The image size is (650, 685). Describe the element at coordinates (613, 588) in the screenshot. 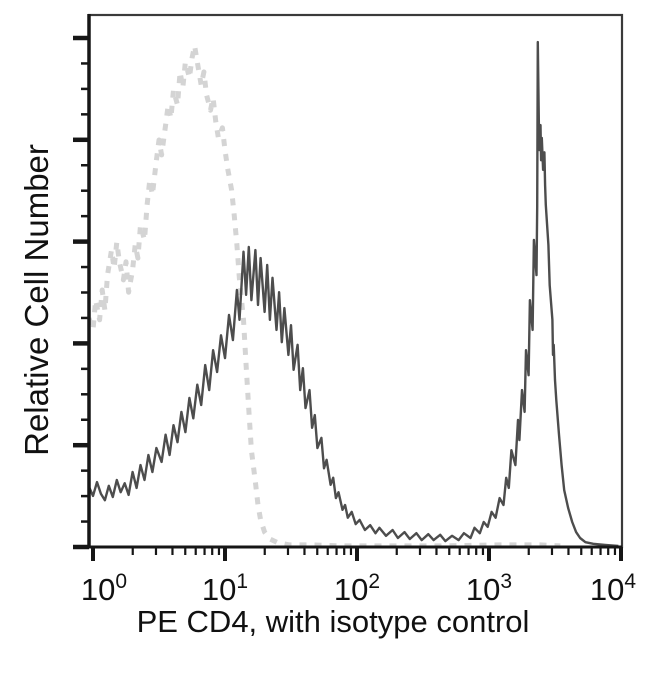

I see `x-tick-label: 10⁴` at that location.